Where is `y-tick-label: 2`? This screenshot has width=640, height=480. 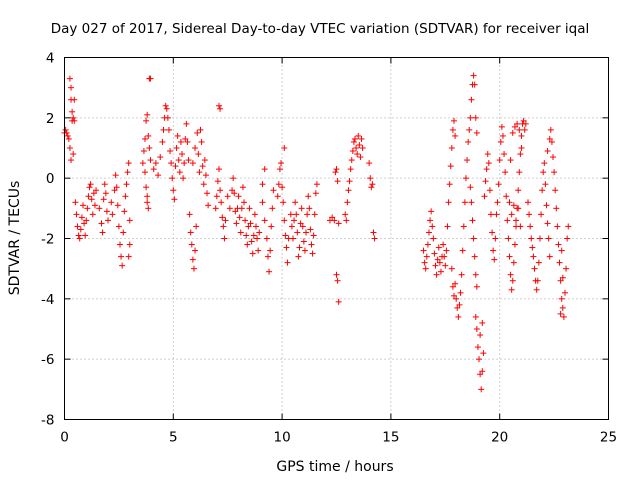 y-tick-label: 2 is located at coordinates (50, 119).